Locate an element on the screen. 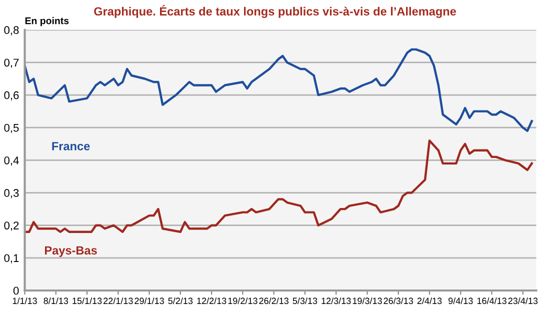  y-tick-label: 0,1 is located at coordinates (11, 259).